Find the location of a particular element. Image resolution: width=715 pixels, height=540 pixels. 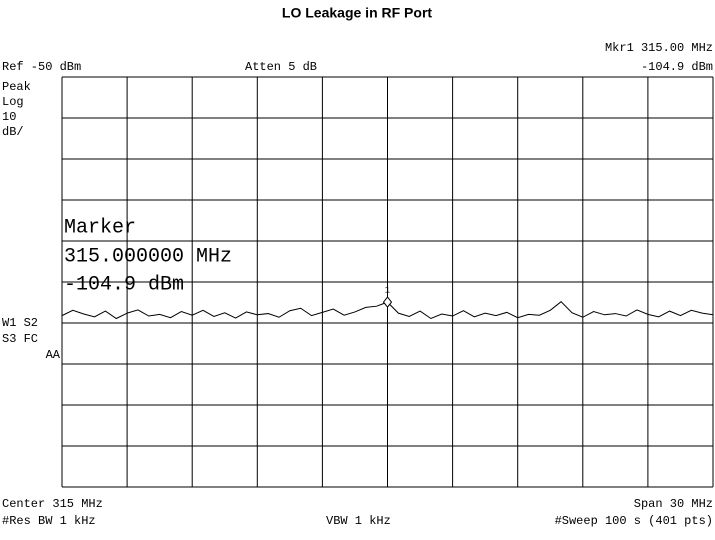

scale-label: 10 is located at coordinates (9, 117).